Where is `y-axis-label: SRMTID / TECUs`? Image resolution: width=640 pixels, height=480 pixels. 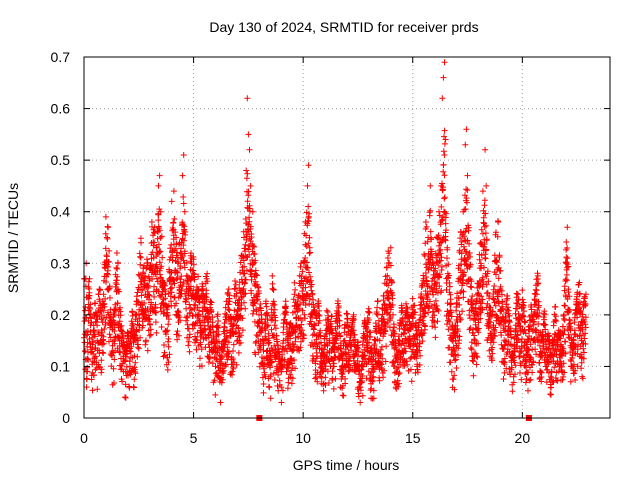 y-axis-label: SRMTID / TECUs is located at coordinates (13, 238).